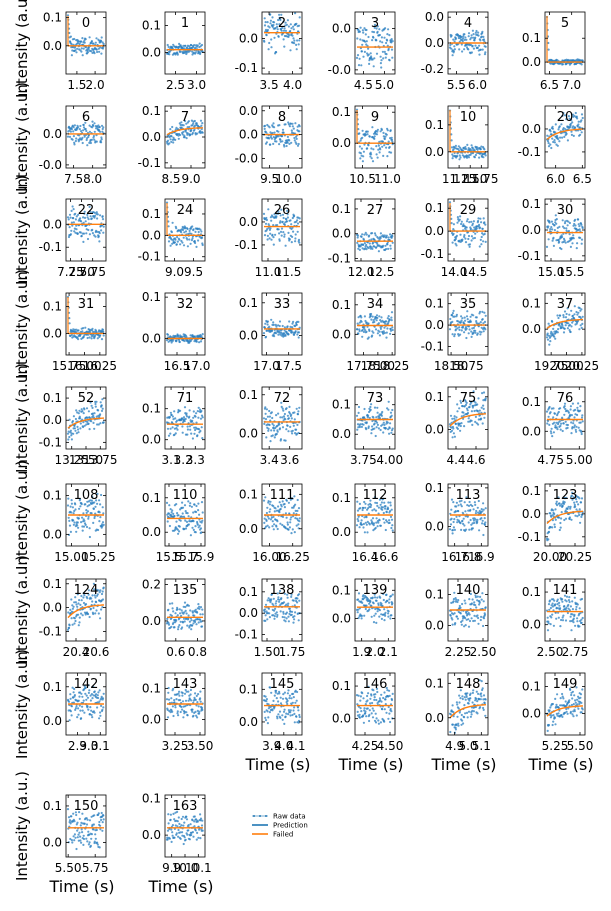 Image resolution: width=611 pixels, height=911 pixels. Describe the element at coordinates (86, 23) in the screenshot. I see `panel-id-label: 0` at that location.